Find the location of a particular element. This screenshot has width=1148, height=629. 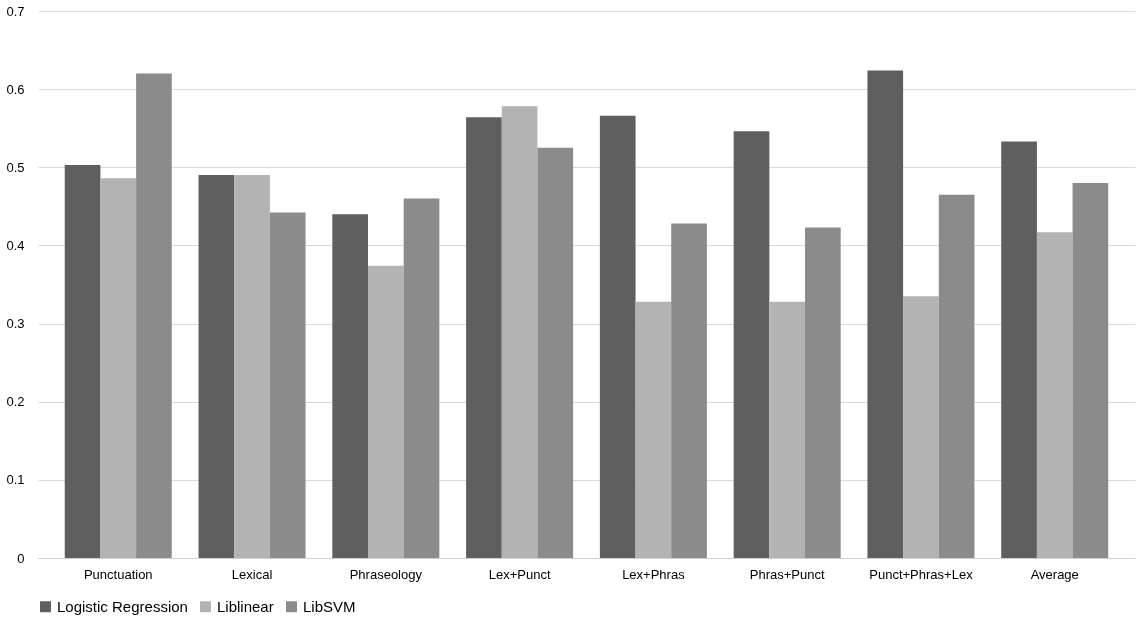

y-tick-label: 0.2 is located at coordinates (15, 402).